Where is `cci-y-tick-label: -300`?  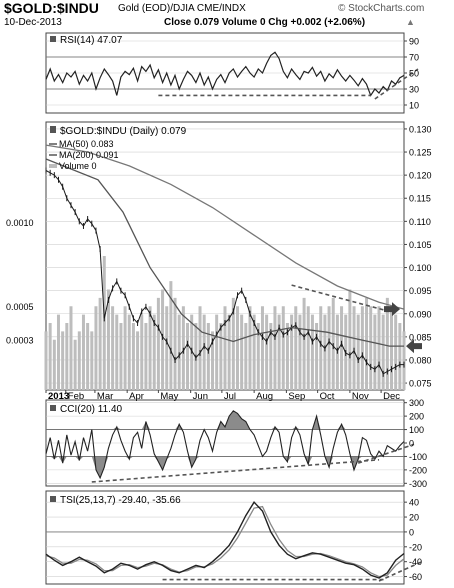 cci-y-tick-label: -300 is located at coordinates (418, 484).